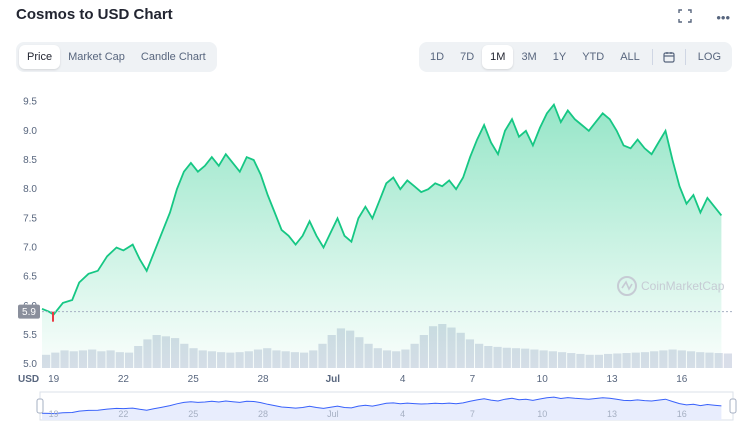  What do you see at coordinates (593, 57) in the screenshot?
I see `range-ytd-button: YTD` at bounding box center [593, 57].